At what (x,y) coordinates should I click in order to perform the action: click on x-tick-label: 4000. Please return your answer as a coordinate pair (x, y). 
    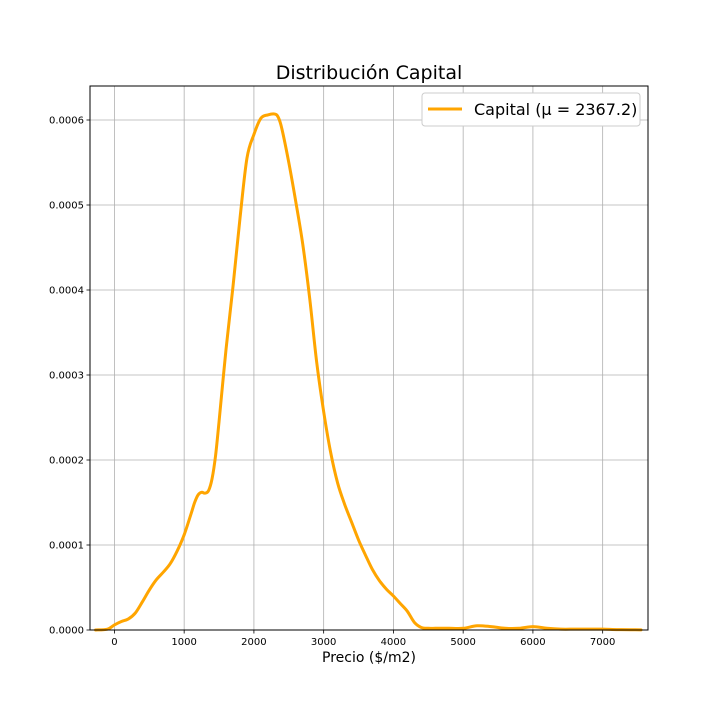
    Looking at the image, I should click on (393, 642).